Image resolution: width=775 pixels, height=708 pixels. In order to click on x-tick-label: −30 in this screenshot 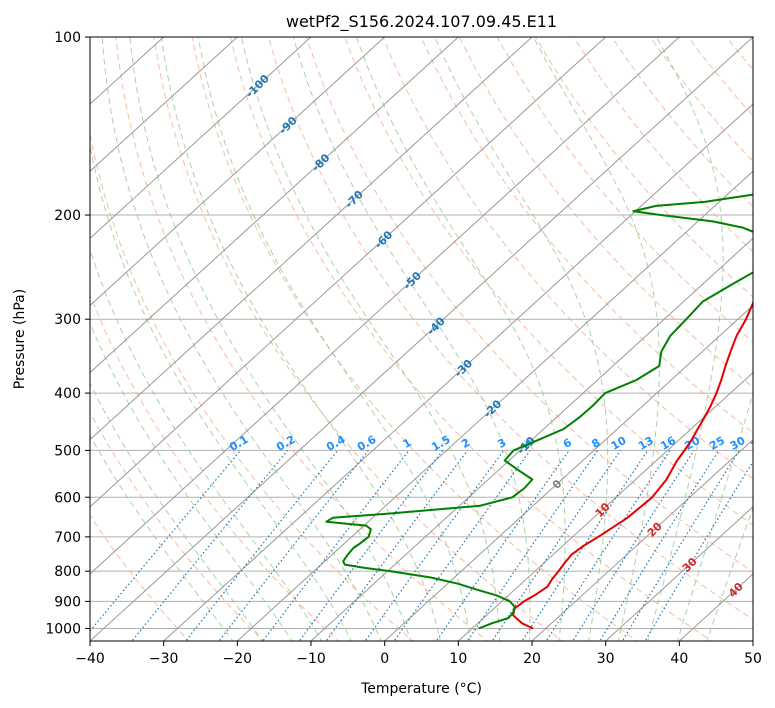, I will do `click(164, 659)`.